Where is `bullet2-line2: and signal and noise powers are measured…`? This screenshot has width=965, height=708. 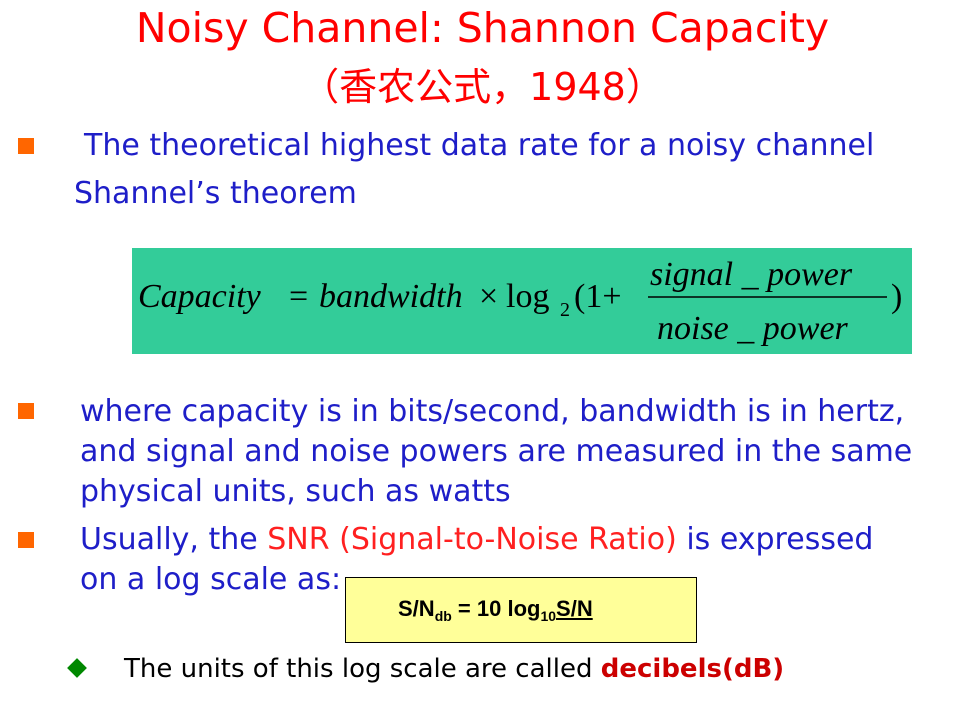 bullet2-line2: and signal and noise powers are measured… is located at coordinates (496, 451).